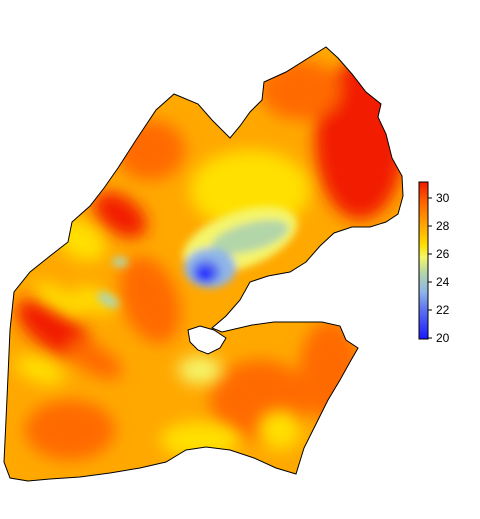 The width and height of the screenshot is (480, 519). Describe the element at coordinates (443, 254) in the screenshot. I see `legend-tick-label: 26` at that location.